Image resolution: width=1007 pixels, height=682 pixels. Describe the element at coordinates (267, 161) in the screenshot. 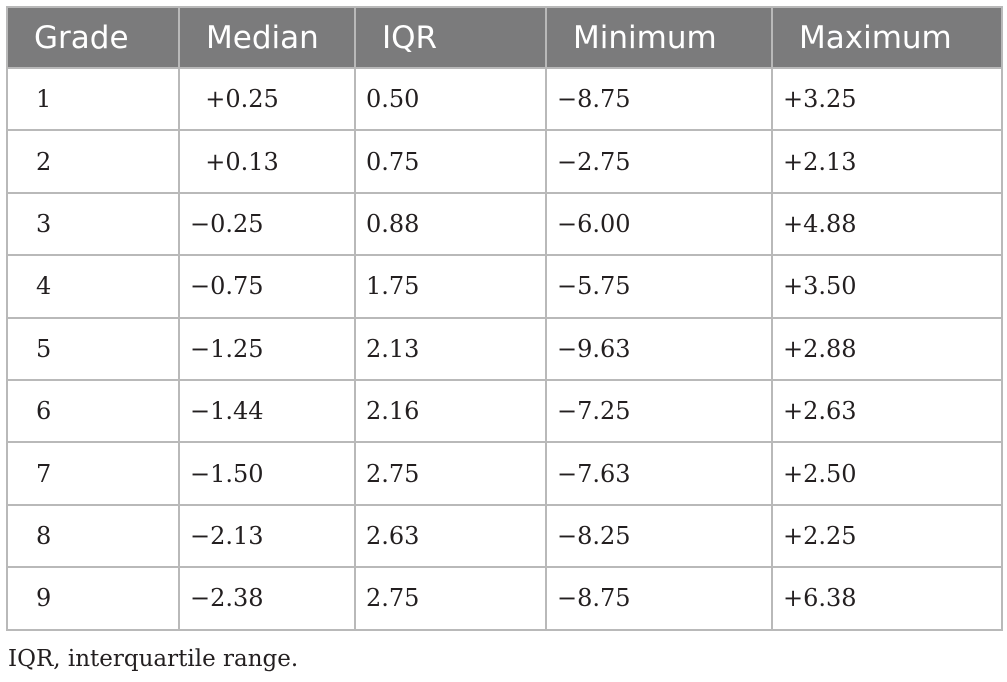

I see `cell-median: +0.13` at that location.